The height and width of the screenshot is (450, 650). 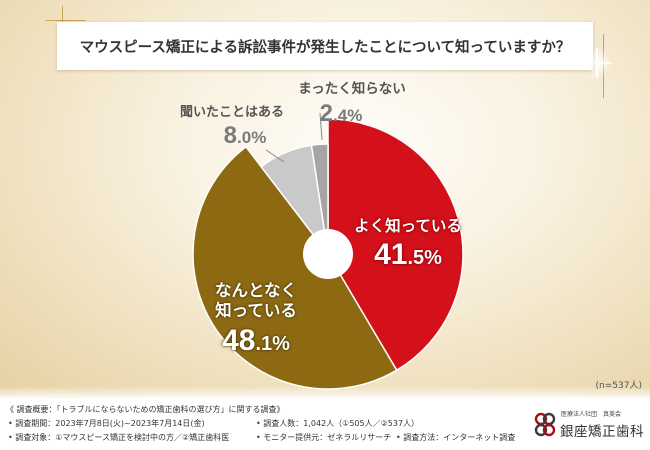 I want to click on slice-value-1: 48.1%, so click(x=256, y=341).